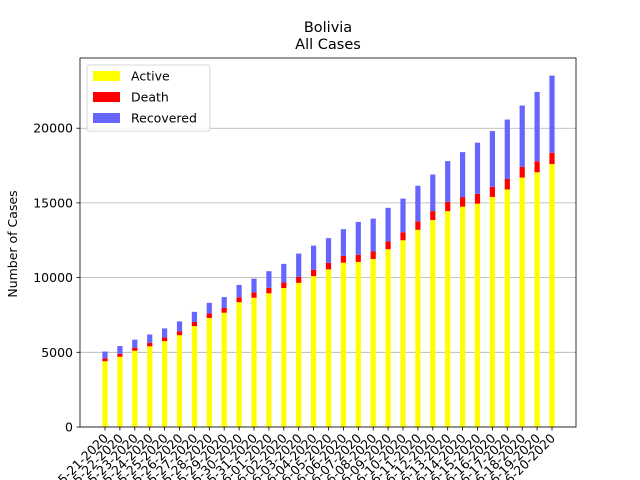 This screenshot has height=480, width=640. What do you see at coordinates (53, 128) in the screenshot?
I see `y-tick-label-4: 20000` at bounding box center [53, 128].